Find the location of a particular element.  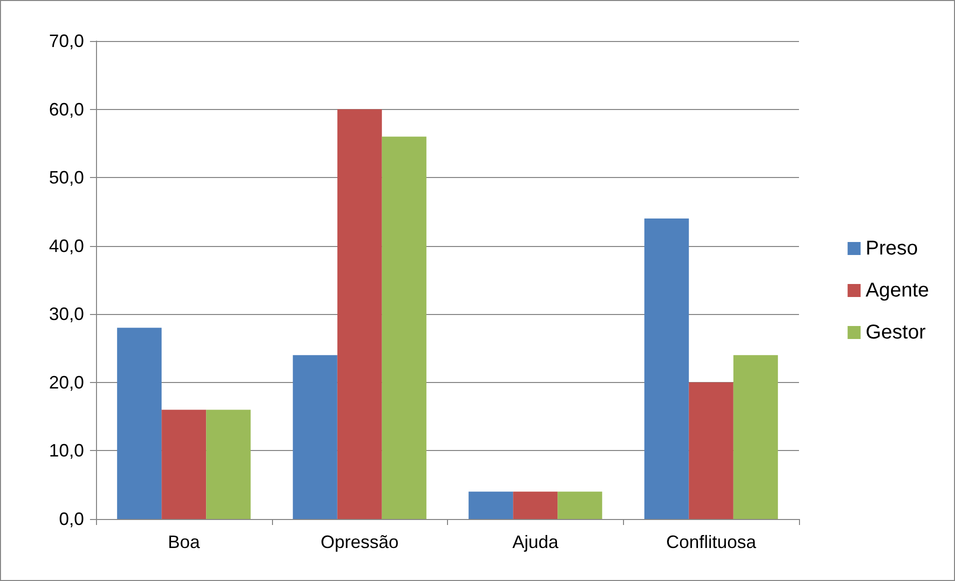

x-tick-label: Ajuda is located at coordinates (536, 542).